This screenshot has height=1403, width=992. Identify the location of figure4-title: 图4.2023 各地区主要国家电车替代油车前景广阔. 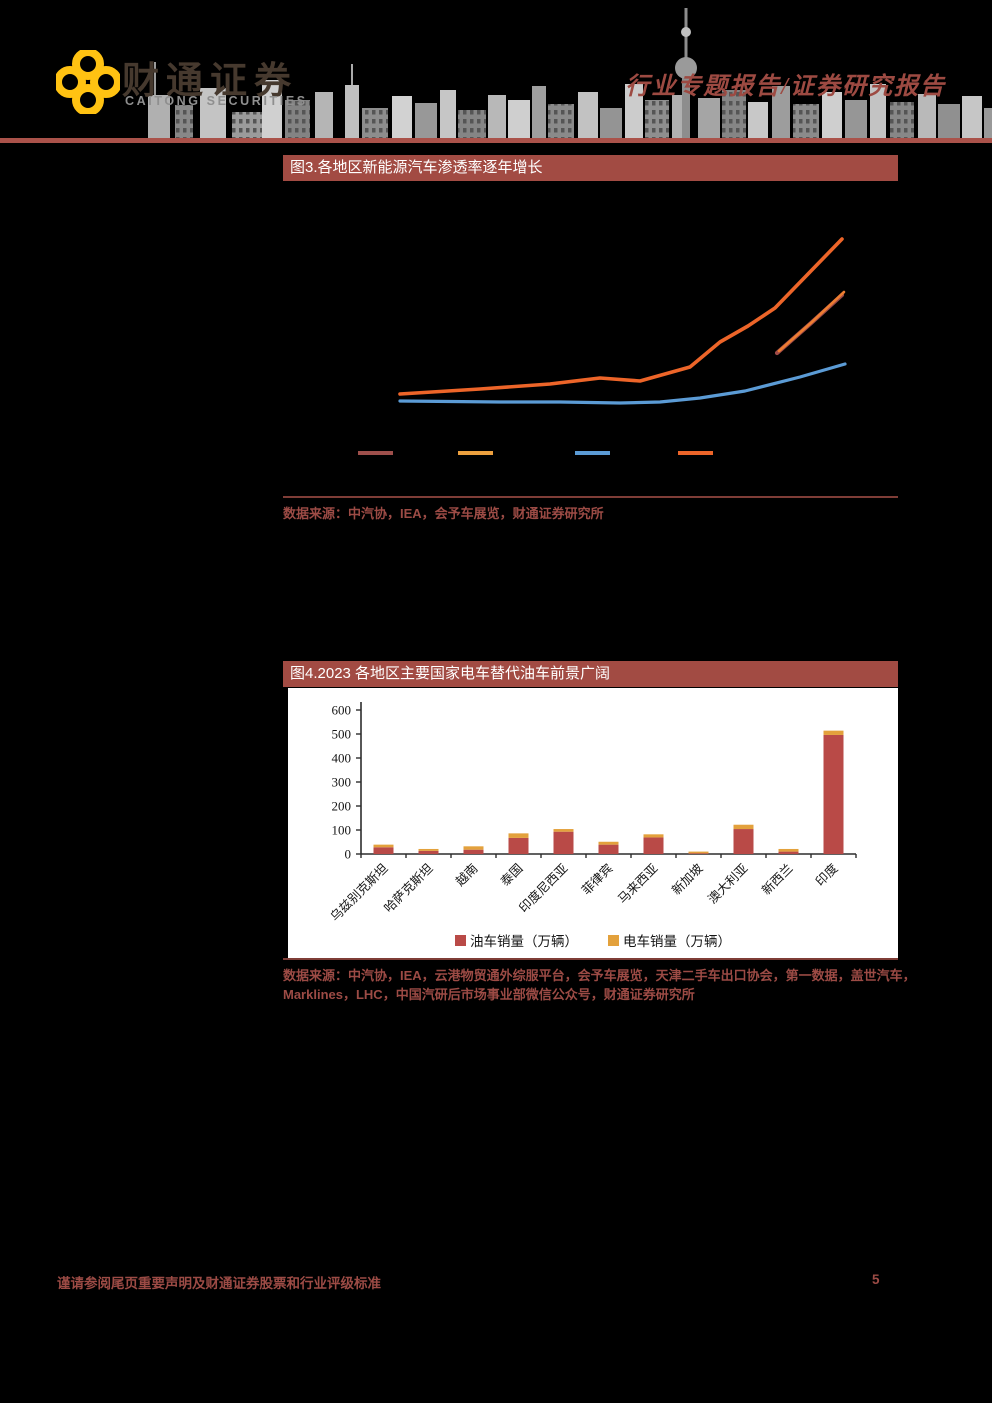
(590, 674).